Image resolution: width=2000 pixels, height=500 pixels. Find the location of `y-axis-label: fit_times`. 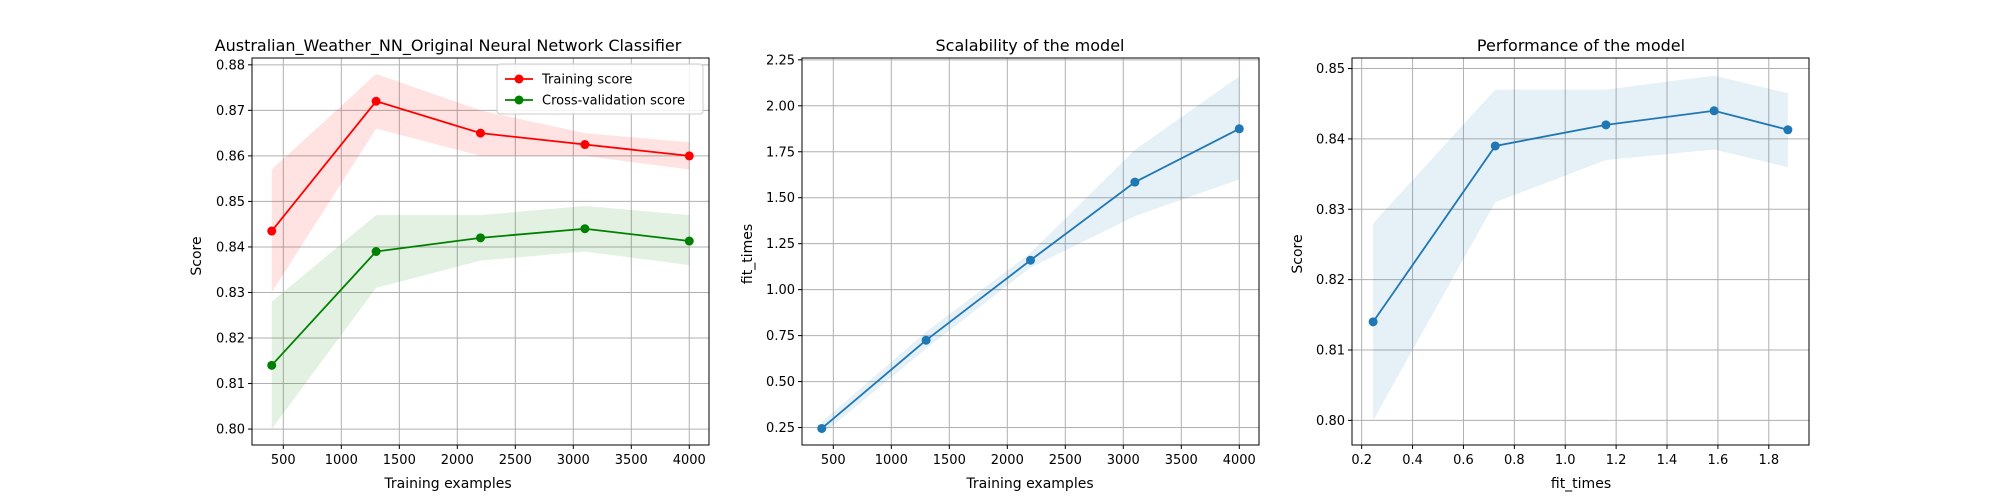

y-axis-label: fit_times is located at coordinates (748, 254).